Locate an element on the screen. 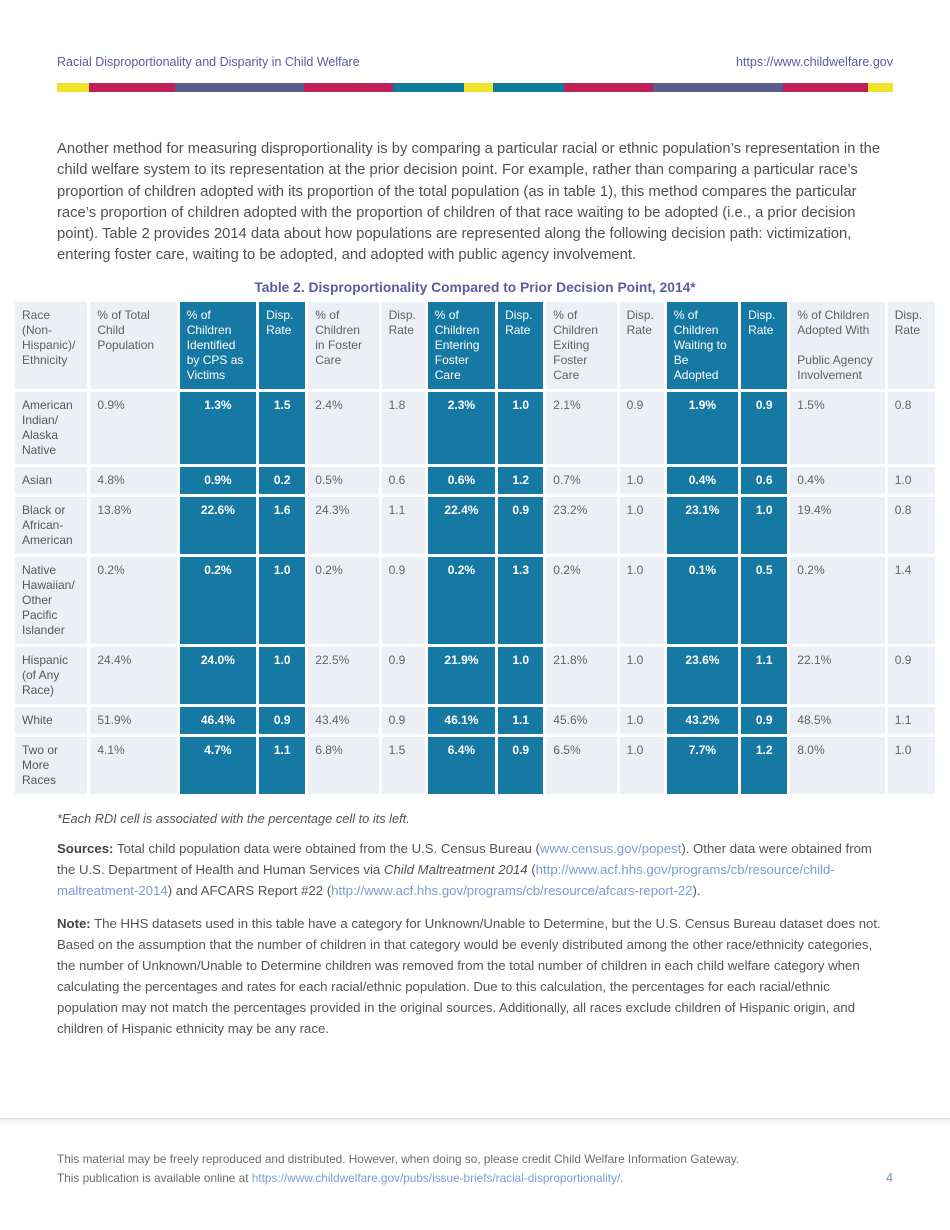 The height and width of the screenshot is (1230, 950). highlighted-value-cell: 1.3 is located at coordinates (521, 600).